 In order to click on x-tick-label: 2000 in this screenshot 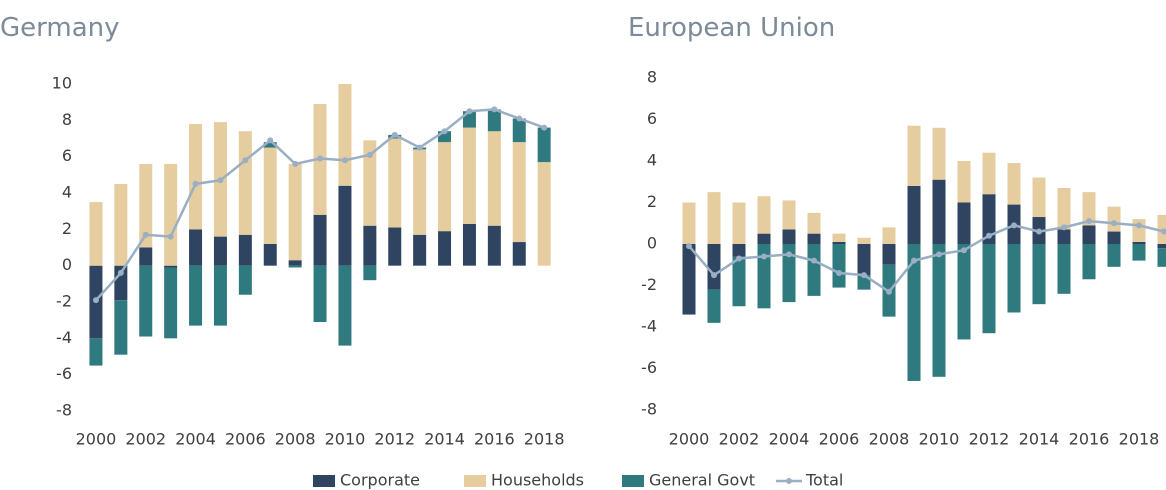, I will do `click(96, 439)`.